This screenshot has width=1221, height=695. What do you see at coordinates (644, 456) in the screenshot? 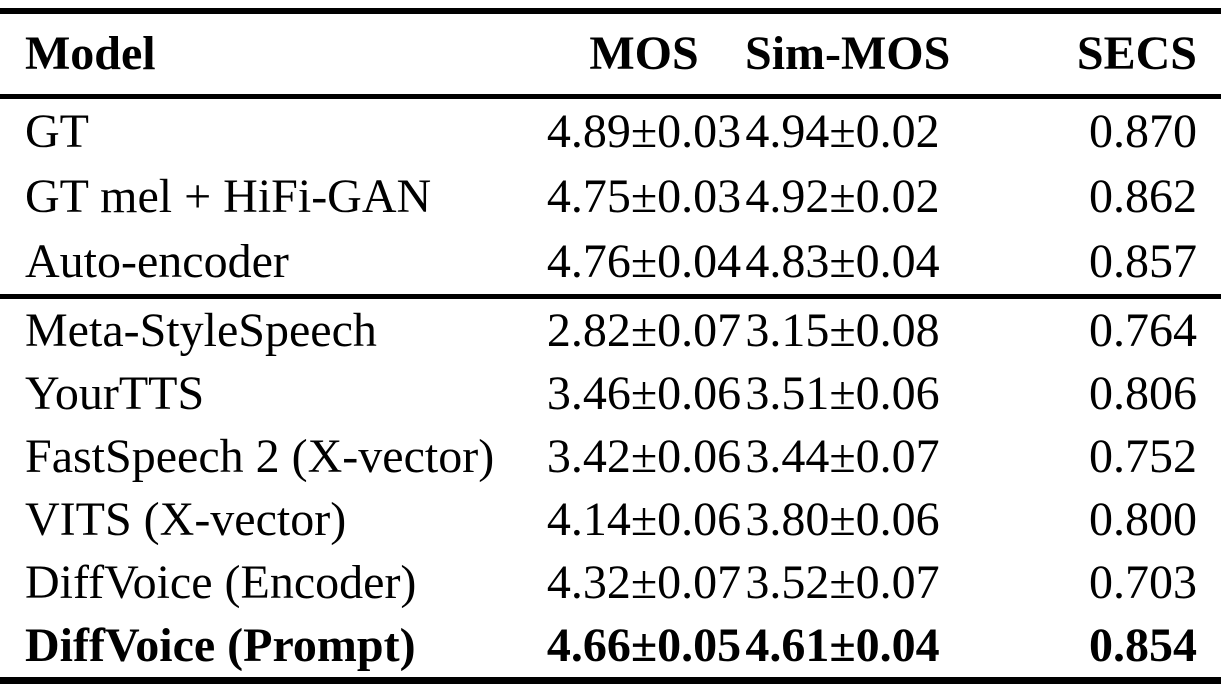
I see `cell-mos: 3.42±0.06` at bounding box center [644, 456].